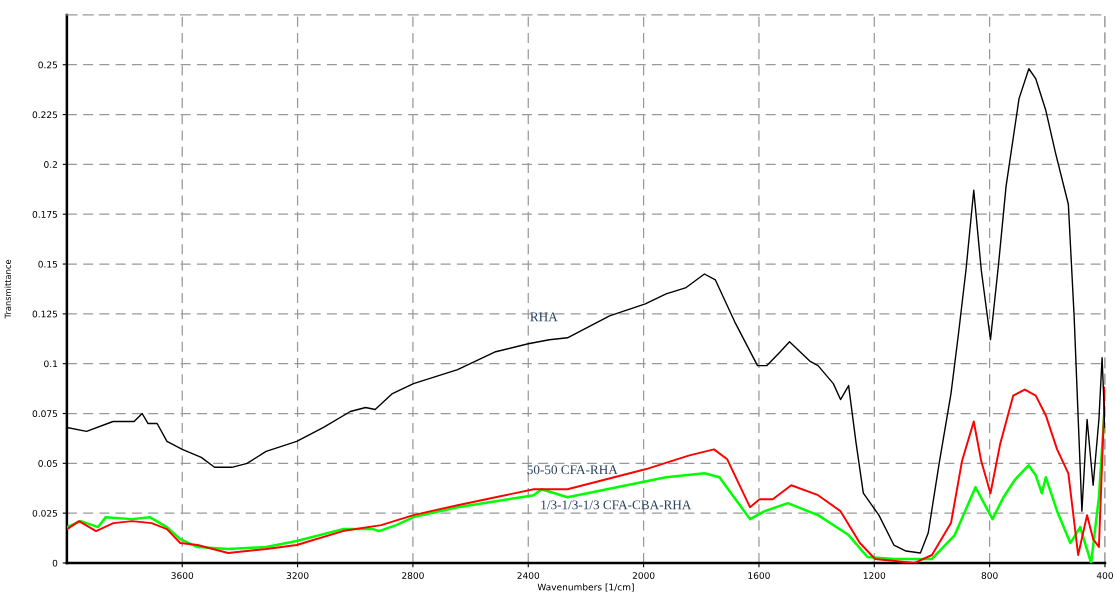 The height and width of the screenshot is (597, 1115). What do you see at coordinates (544, 317) in the screenshot?
I see `series-label: RHA` at bounding box center [544, 317].